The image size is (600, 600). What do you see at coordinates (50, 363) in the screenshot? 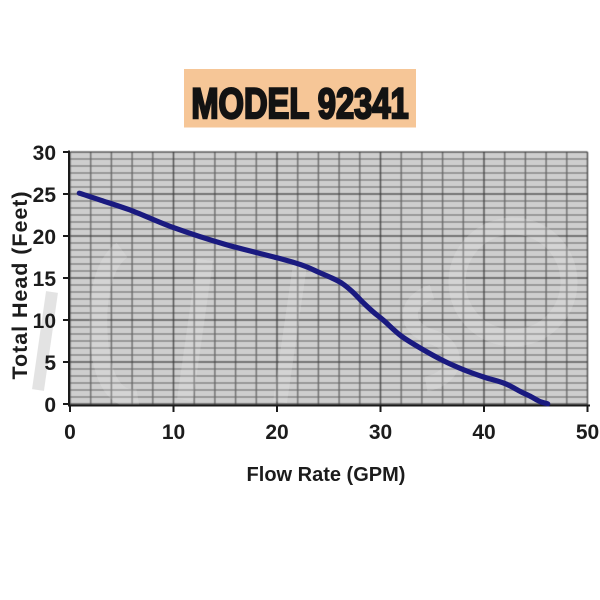
I see `svg-text: 5` at bounding box center [50, 363].